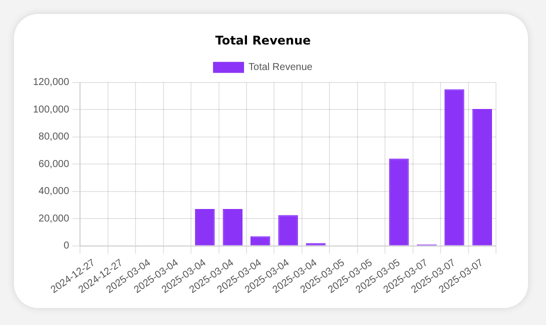 This screenshot has height=325, width=546. I want to click on y-tick-label: 60,000, so click(54, 164).